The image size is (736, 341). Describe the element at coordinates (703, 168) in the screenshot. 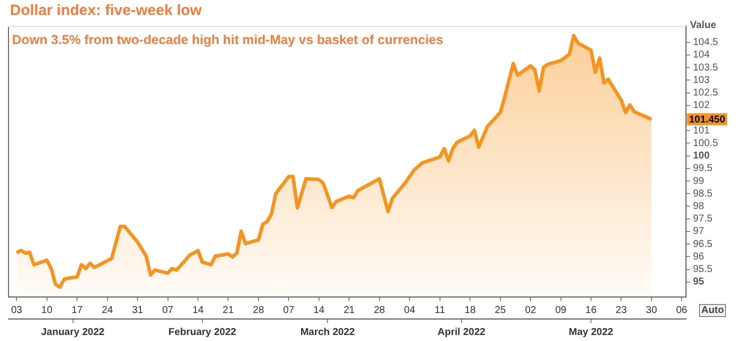

I see `y-tick-label: 99.5` at that location.